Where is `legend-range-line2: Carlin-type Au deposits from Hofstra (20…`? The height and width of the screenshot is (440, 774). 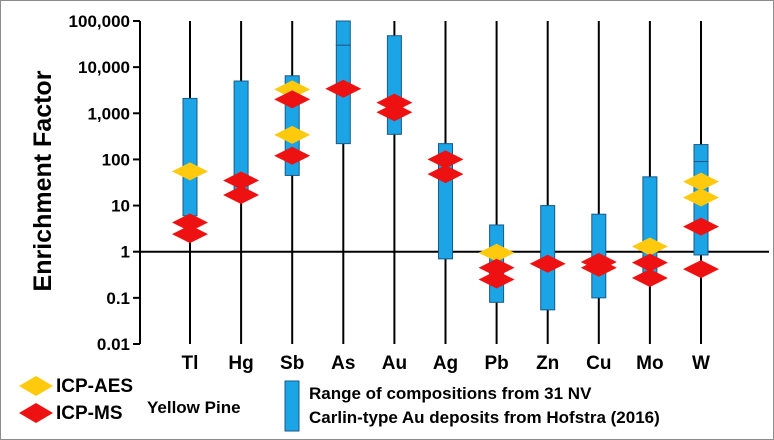 legend-range-line2: Carlin-type Au deposits from Hofstra (20… is located at coordinates (484, 417).